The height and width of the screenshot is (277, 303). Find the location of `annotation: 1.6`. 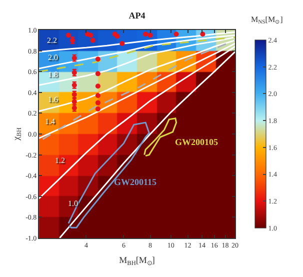

annotation: 1.6 is located at coordinates (53, 99).